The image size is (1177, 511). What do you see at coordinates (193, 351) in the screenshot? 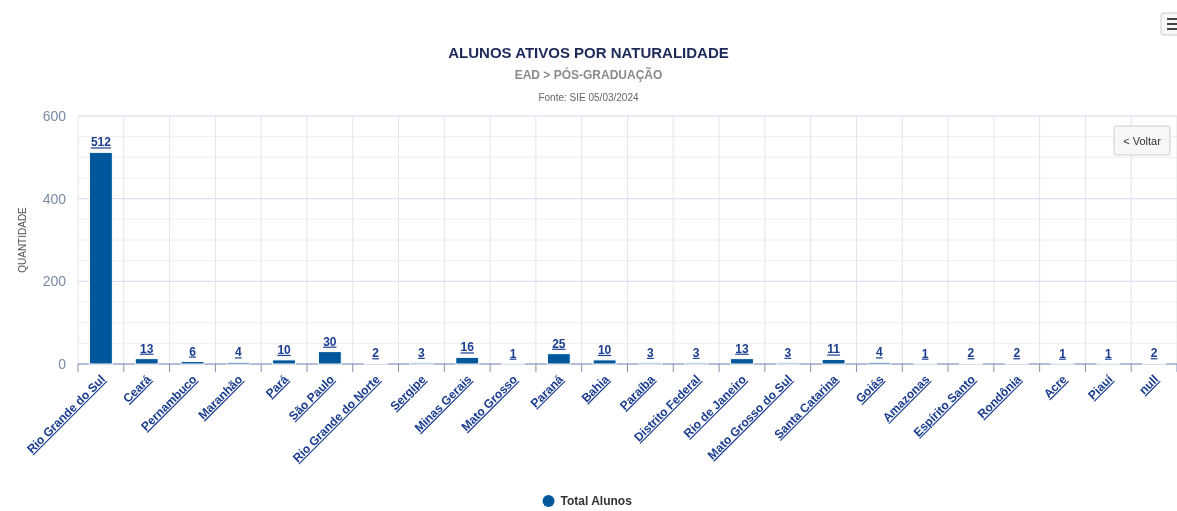
I see `data-label: 6` at bounding box center [193, 351].